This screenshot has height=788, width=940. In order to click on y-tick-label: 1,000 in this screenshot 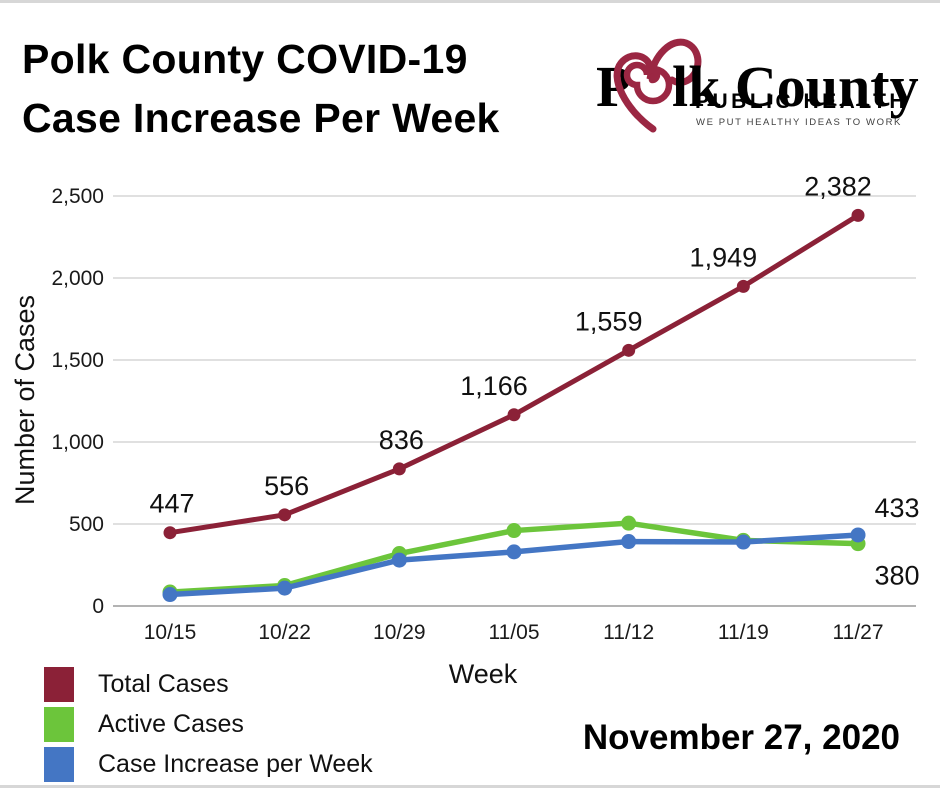, I will do `click(77, 442)`.